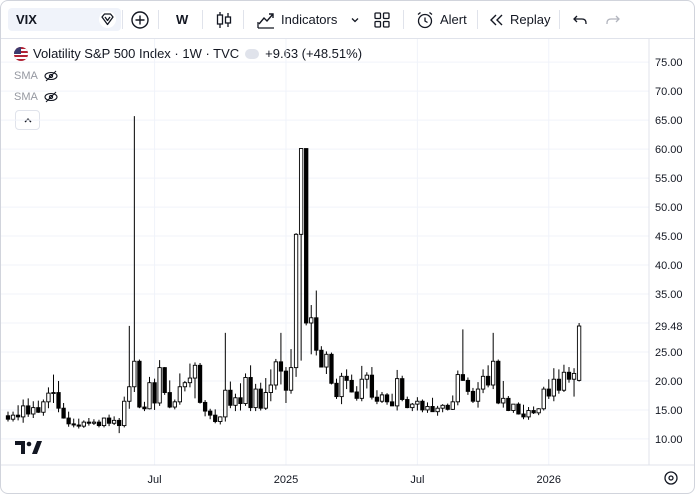 Image resolution: width=697 pixels, height=496 pixels. I want to click on legend-change: +9.63 (+48.51%), so click(314, 53).